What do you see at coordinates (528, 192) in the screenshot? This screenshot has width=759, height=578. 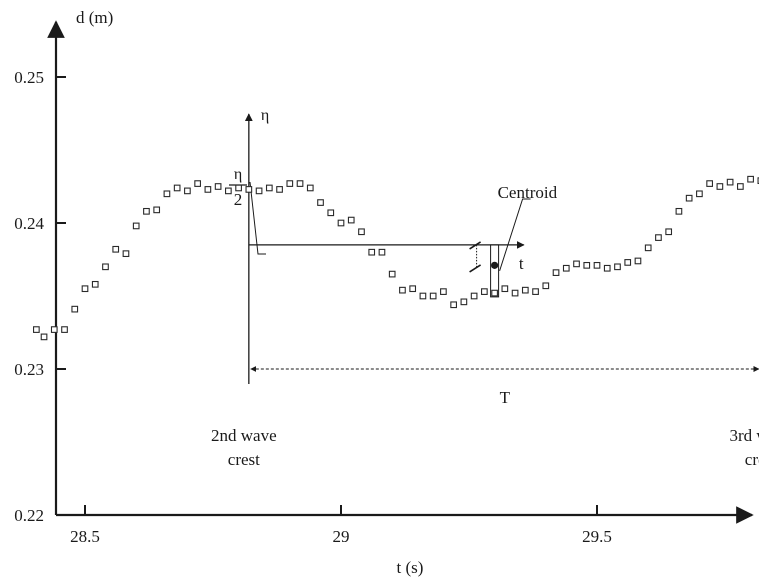 I see `centroid-label: Centroid` at bounding box center [528, 192].